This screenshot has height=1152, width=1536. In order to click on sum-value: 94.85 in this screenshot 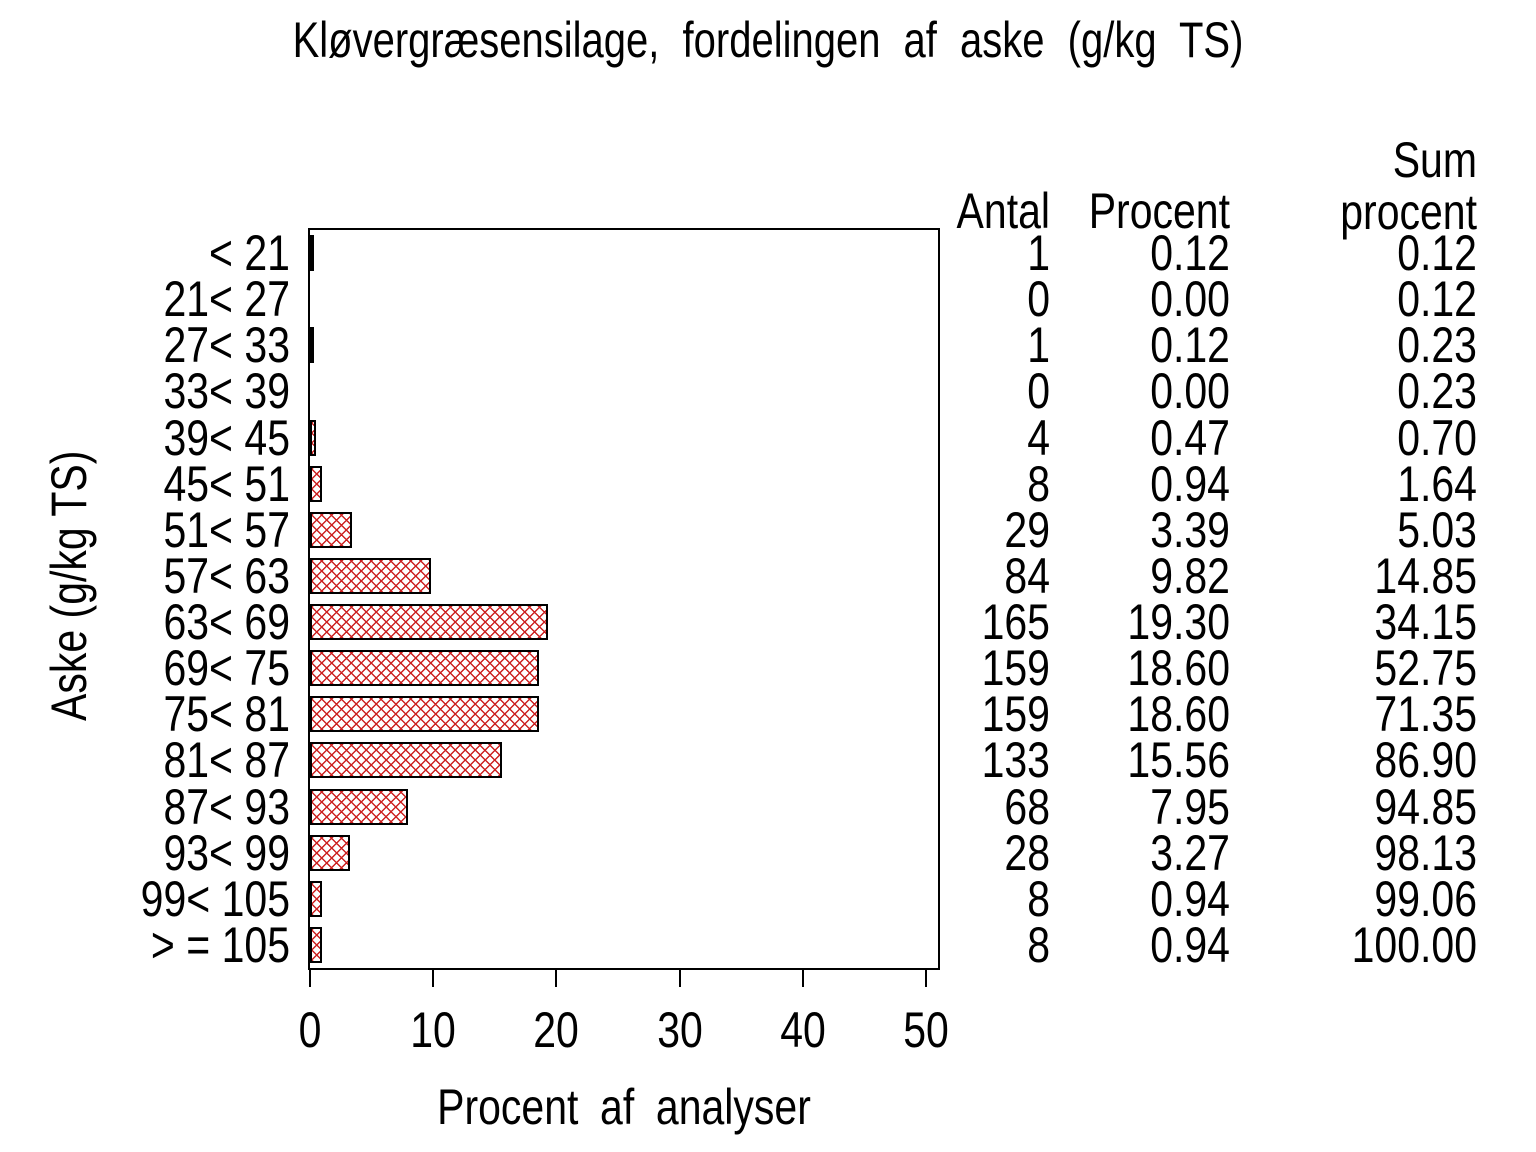, I will do `click(1425, 806)`.